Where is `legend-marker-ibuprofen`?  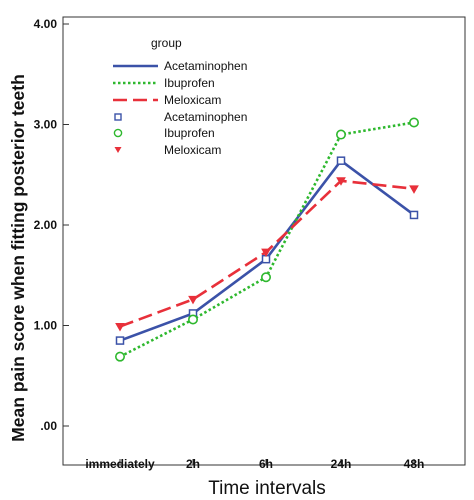
legend-marker-ibuprofen is located at coordinates (118, 133).